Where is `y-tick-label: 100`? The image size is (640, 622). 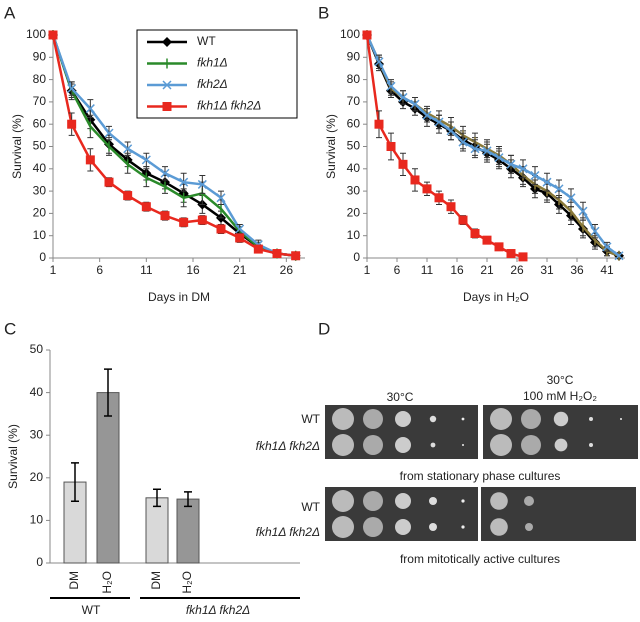 y-tick-label: 100 is located at coordinates (36, 34).